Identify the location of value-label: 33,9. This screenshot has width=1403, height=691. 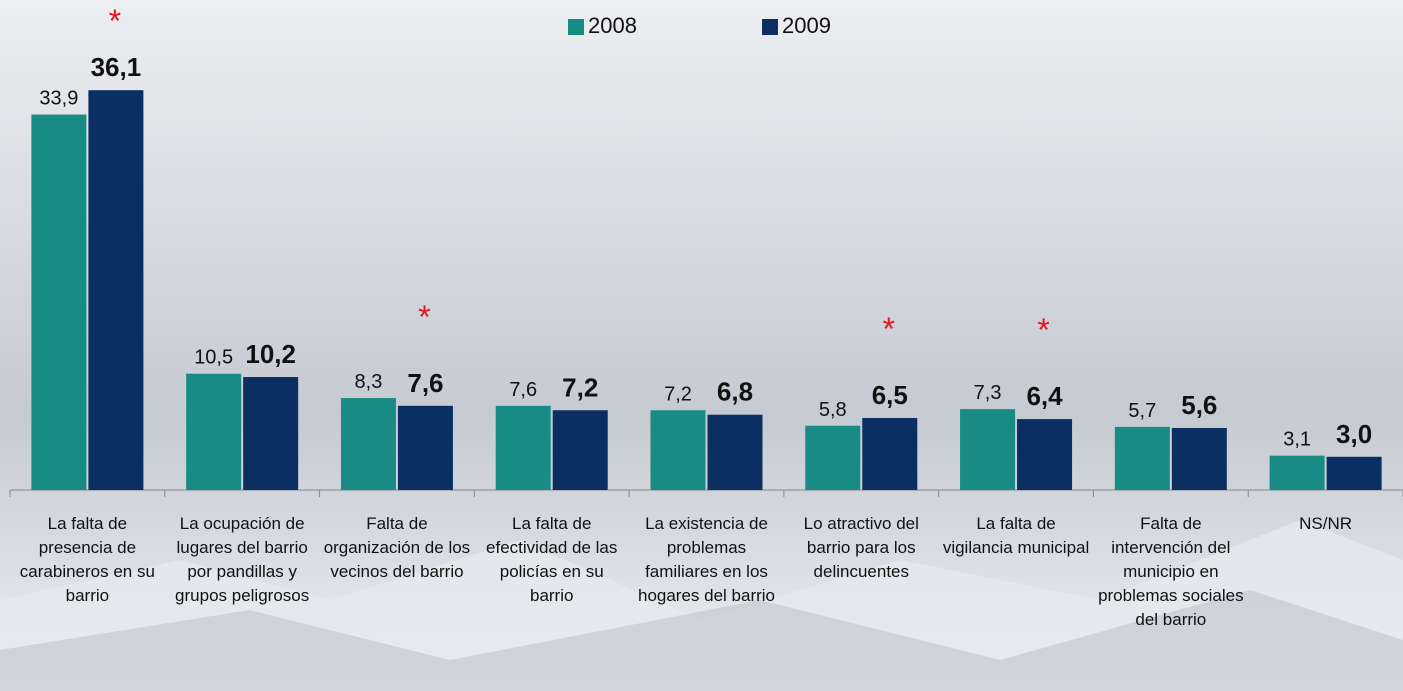
(58, 99).